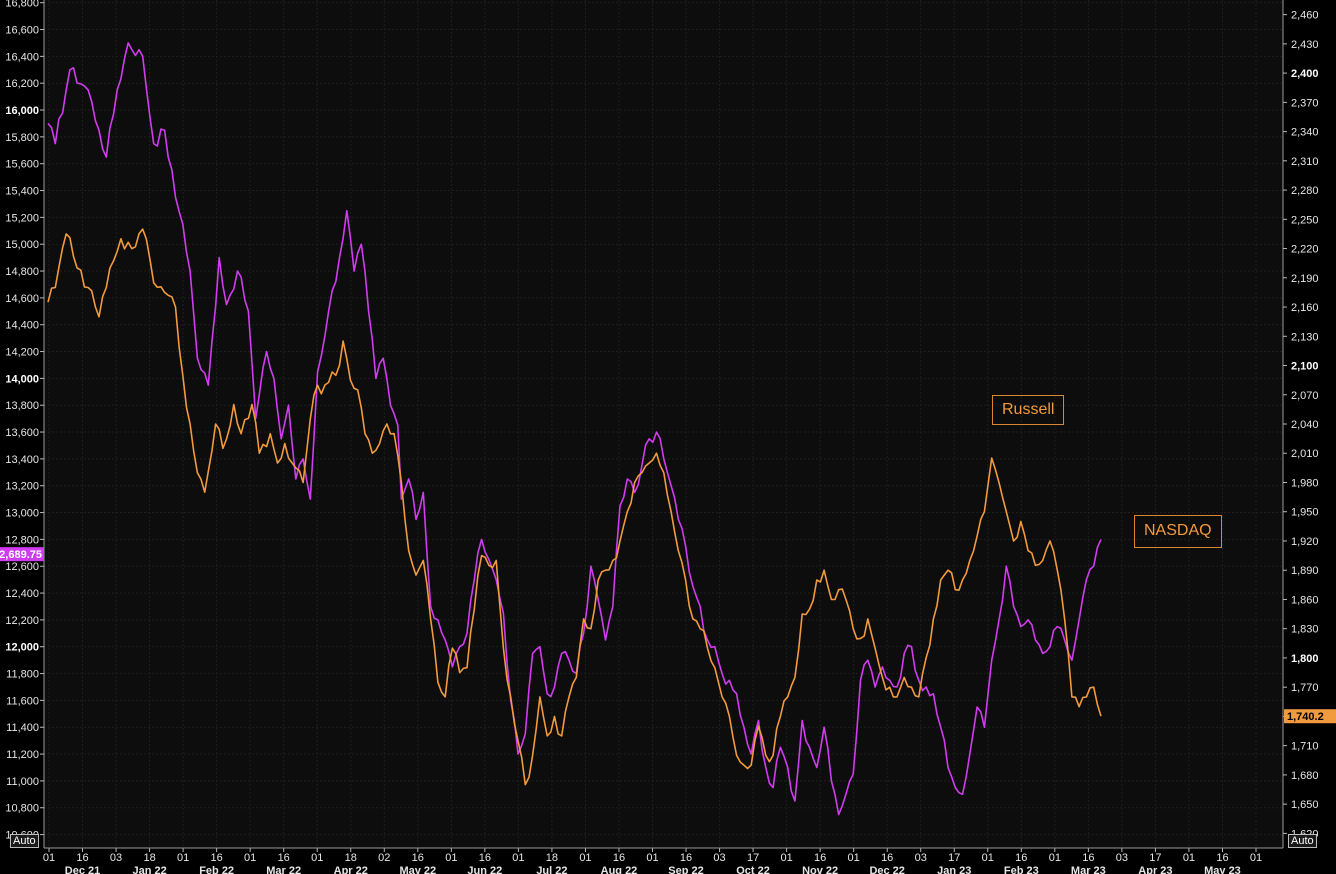 The height and width of the screenshot is (874, 1336). Describe the element at coordinates (22, 460) in the screenshot. I see `y-left-tick-label: 13,400` at that location.